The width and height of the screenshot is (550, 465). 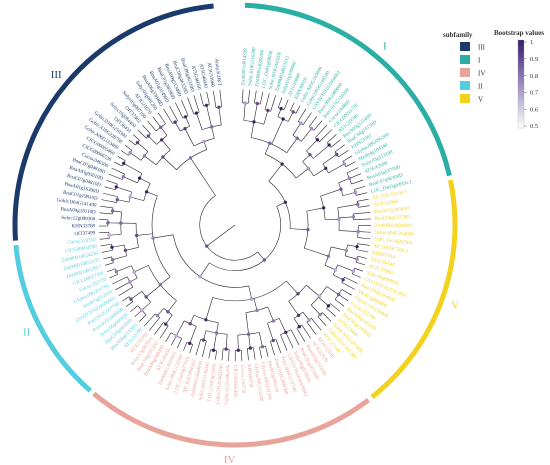 What do you see at coordinates (52, 318) in the screenshot?
I see `ring-arc-II` at bounding box center [52, 318].